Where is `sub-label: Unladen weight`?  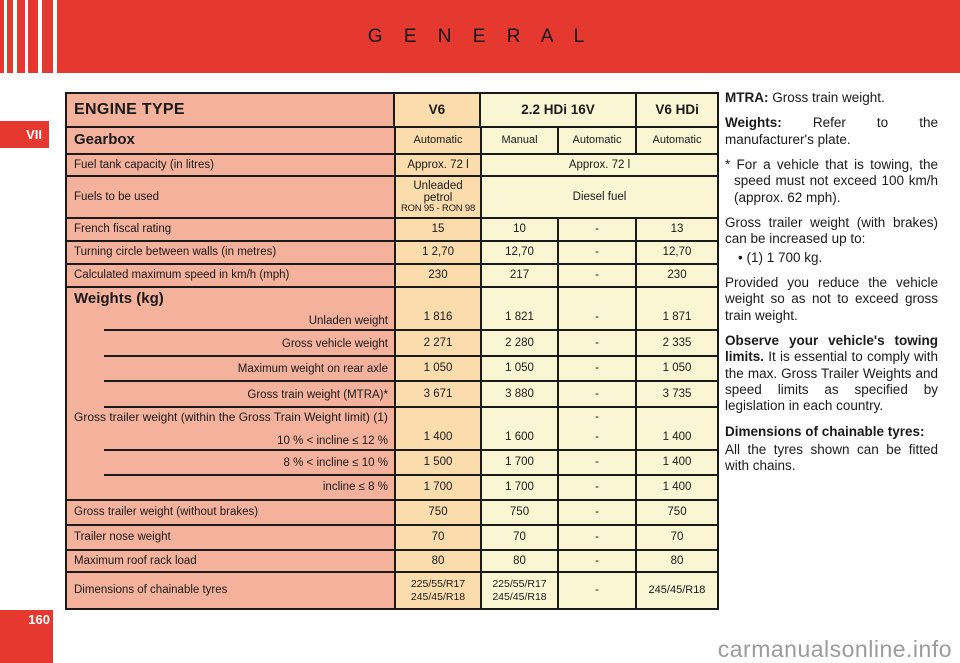
sub-label: Unladen weight is located at coordinates (348, 321).